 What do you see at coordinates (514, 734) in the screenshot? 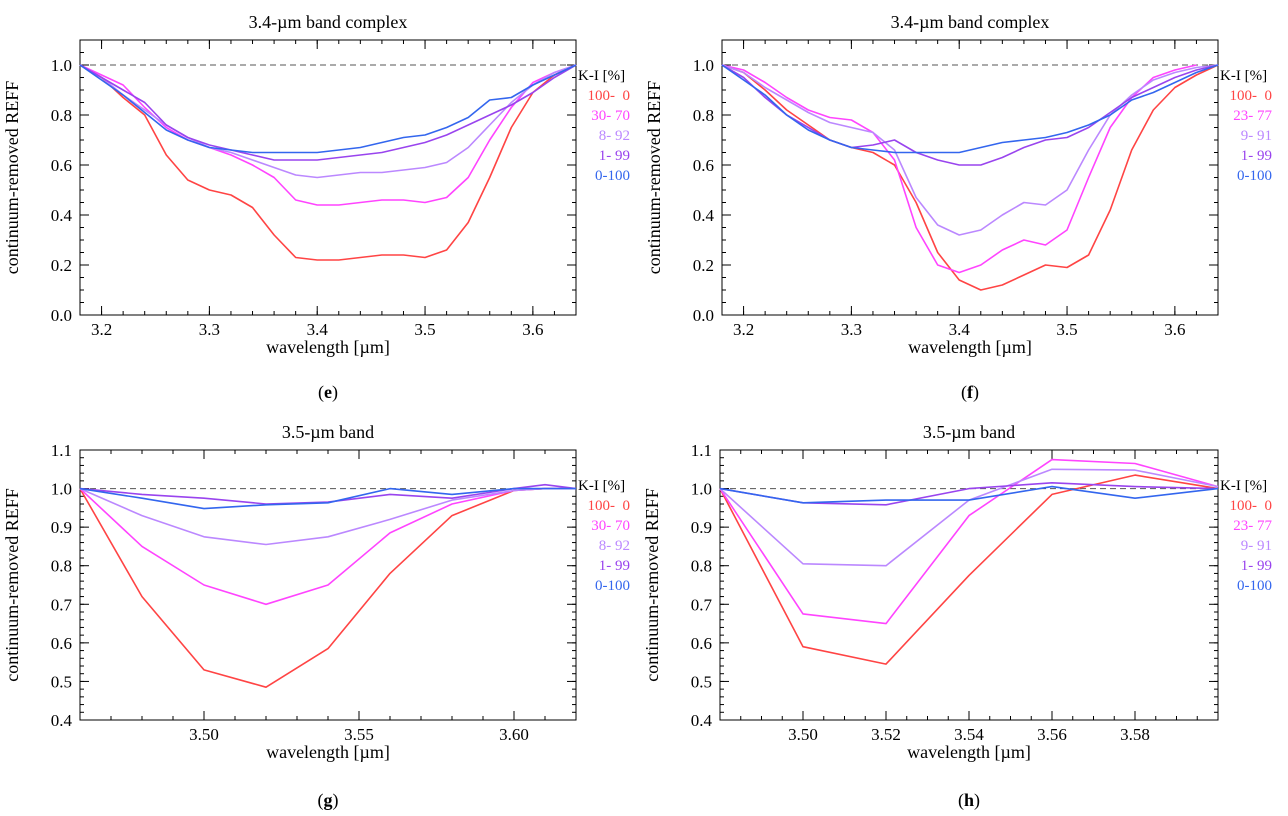
I see `x-tick-label: 3.60` at bounding box center [514, 734].